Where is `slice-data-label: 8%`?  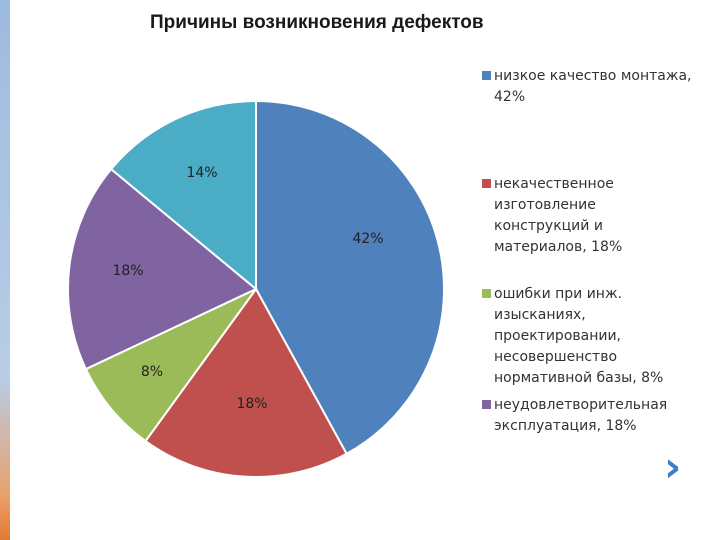 slice-data-label: 8% is located at coordinates (152, 372).